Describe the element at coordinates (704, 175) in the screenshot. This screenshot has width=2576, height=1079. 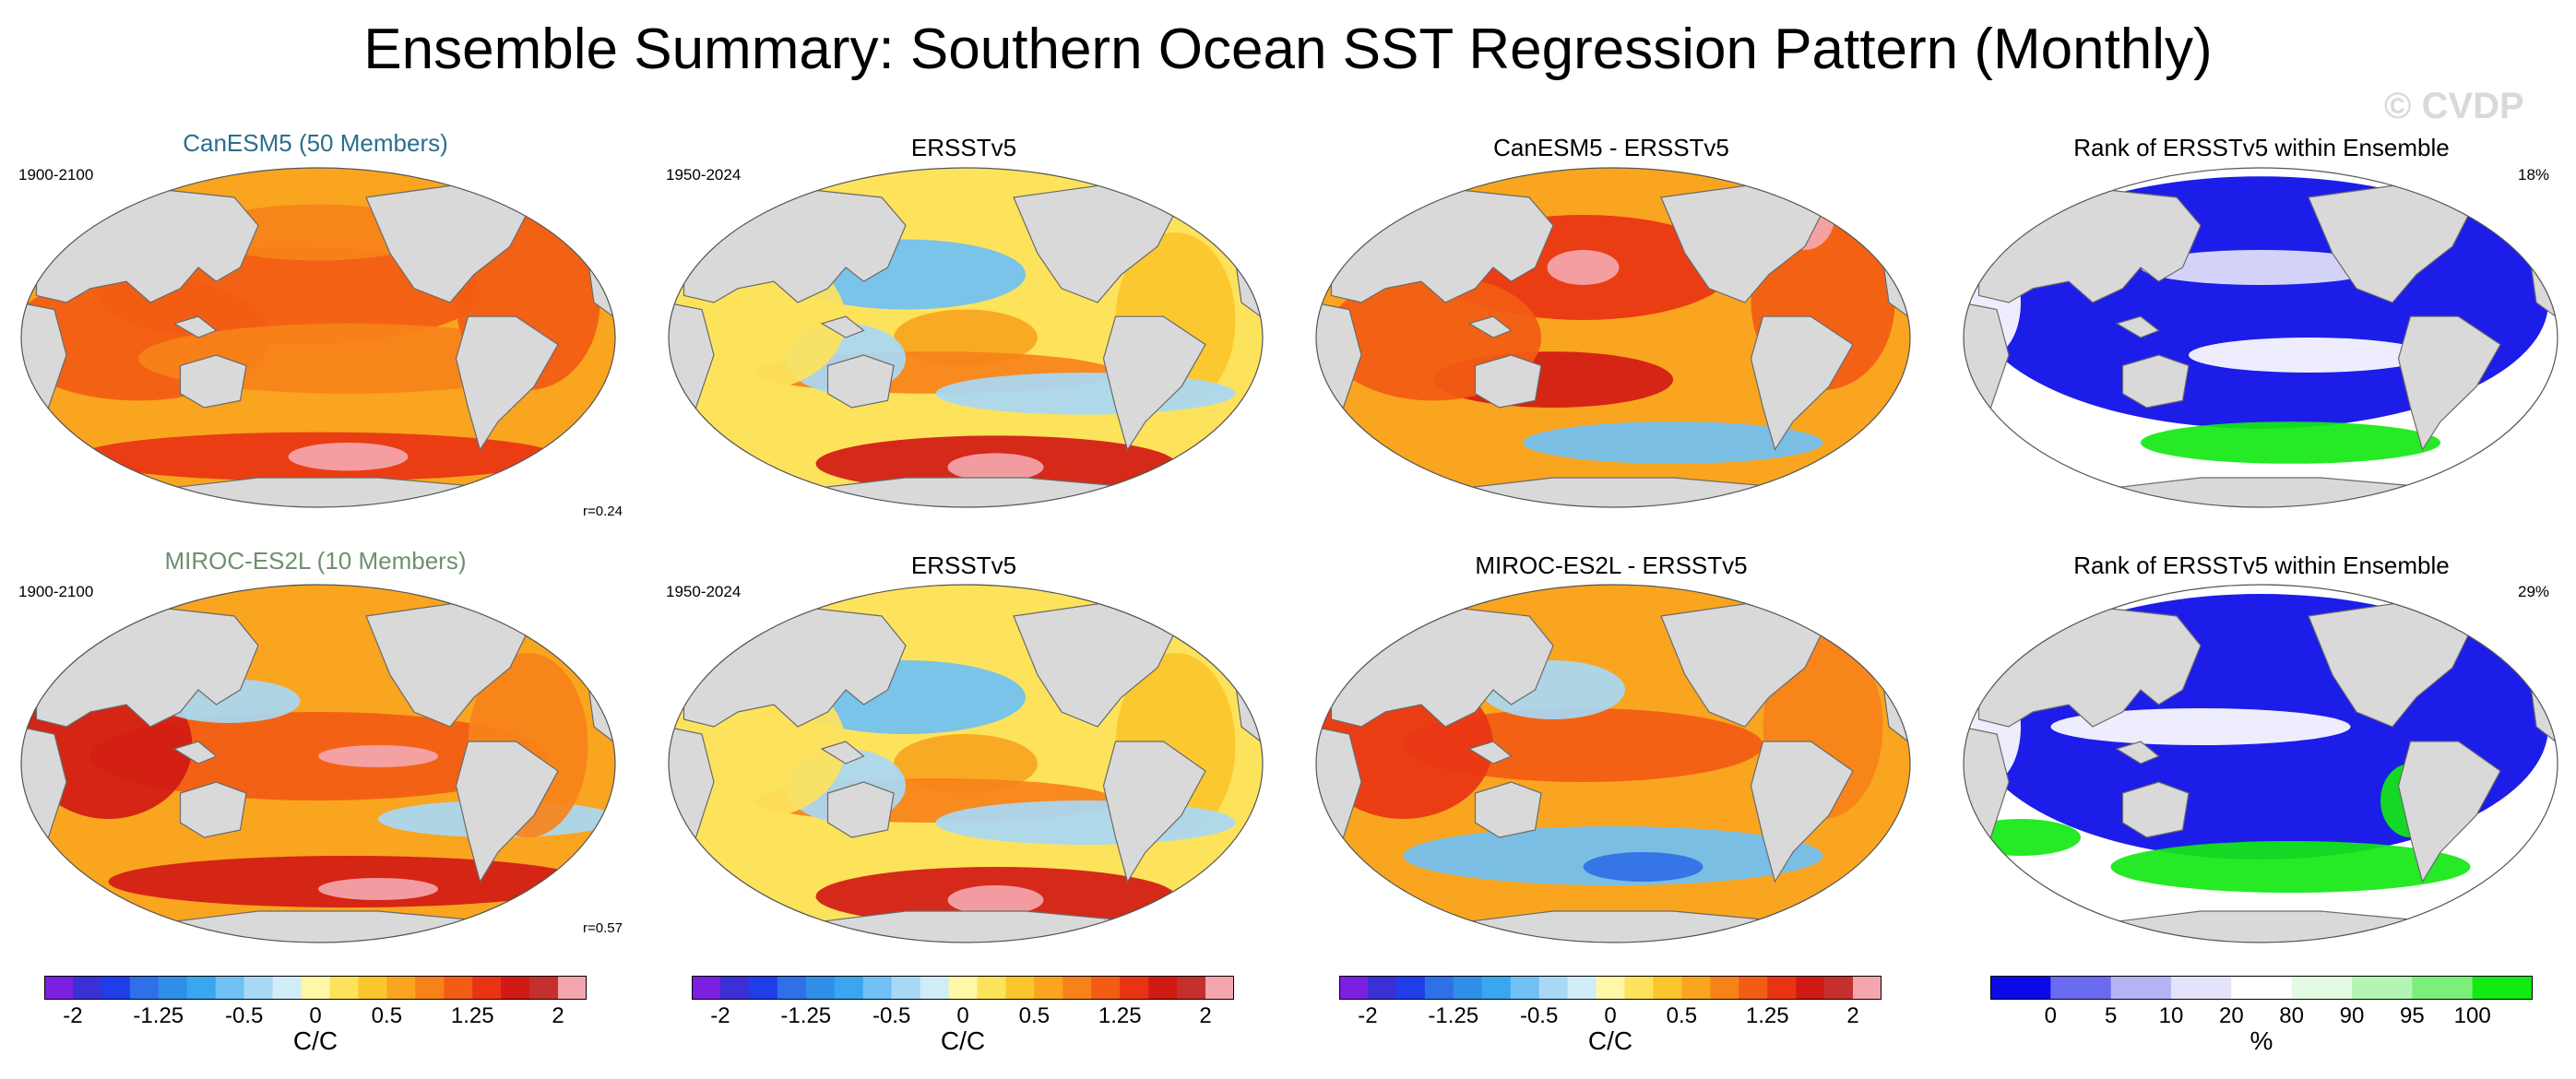
I see `period-label-obs-1: 1950-2024` at that location.